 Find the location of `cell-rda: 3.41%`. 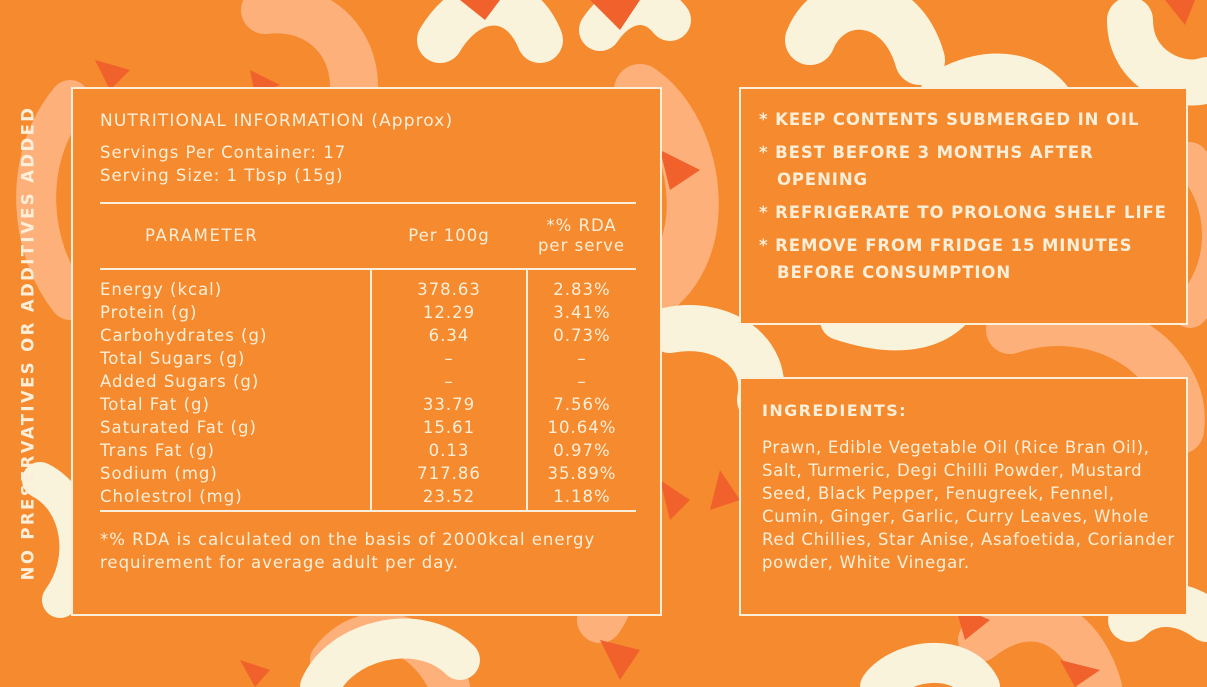

cell-rda: 3.41% is located at coordinates (581, 312).